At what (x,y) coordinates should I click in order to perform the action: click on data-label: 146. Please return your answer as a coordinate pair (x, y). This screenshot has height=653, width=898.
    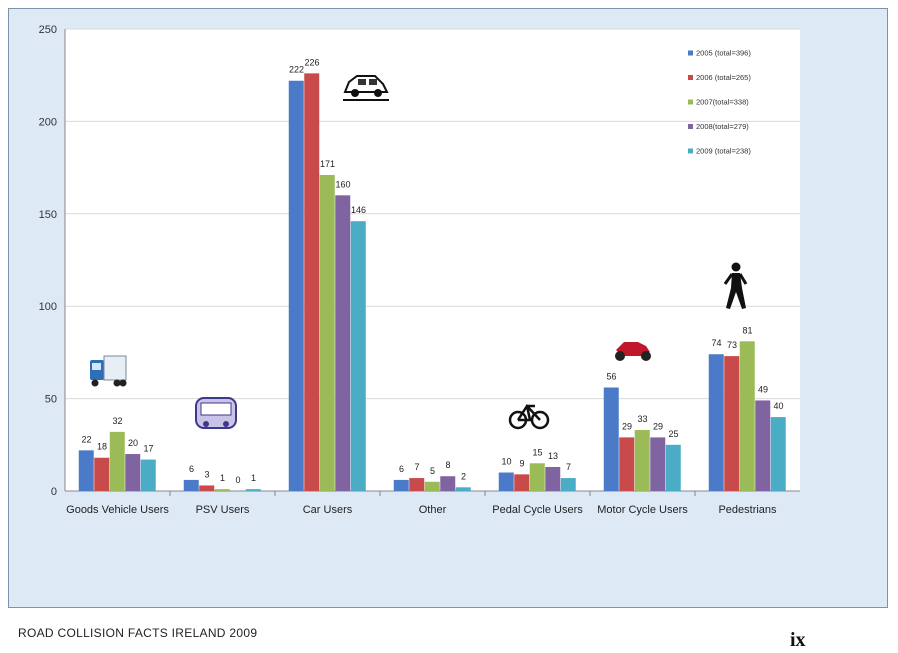
    Looking at the image, I should click on (358, 210).